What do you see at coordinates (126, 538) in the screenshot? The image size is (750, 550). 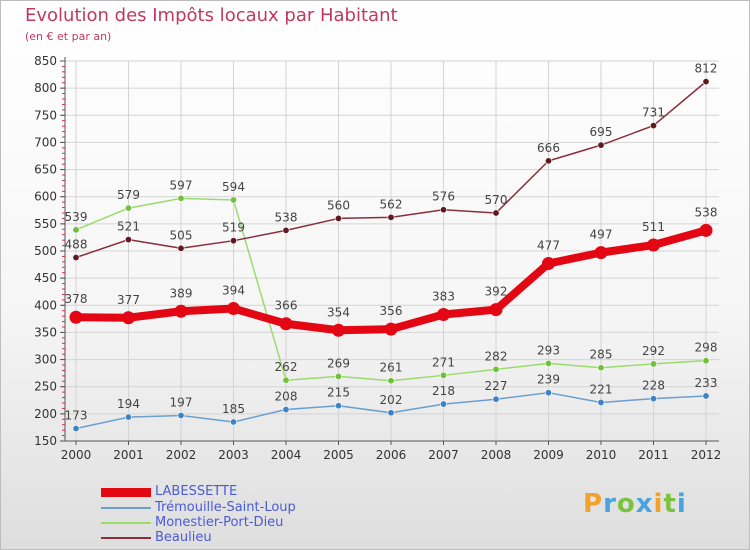 I see `legend-swatch-beaulieu` at bounding box center [126, 538].